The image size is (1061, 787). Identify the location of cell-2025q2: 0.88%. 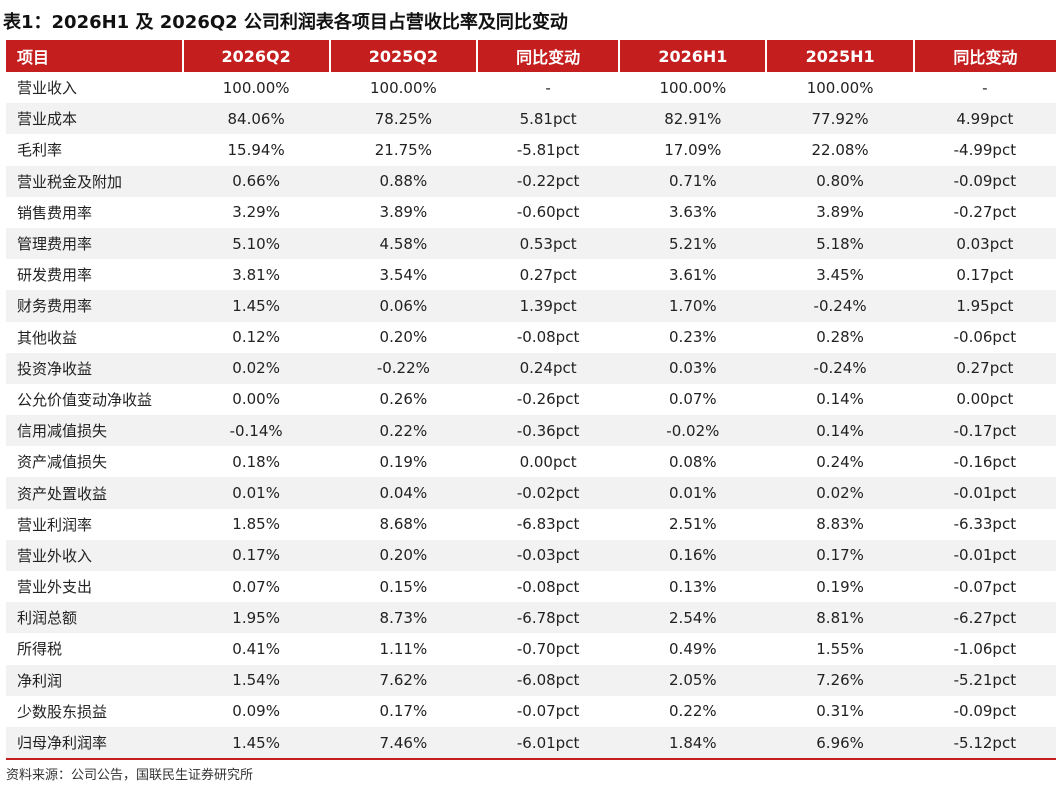
(403, 181).